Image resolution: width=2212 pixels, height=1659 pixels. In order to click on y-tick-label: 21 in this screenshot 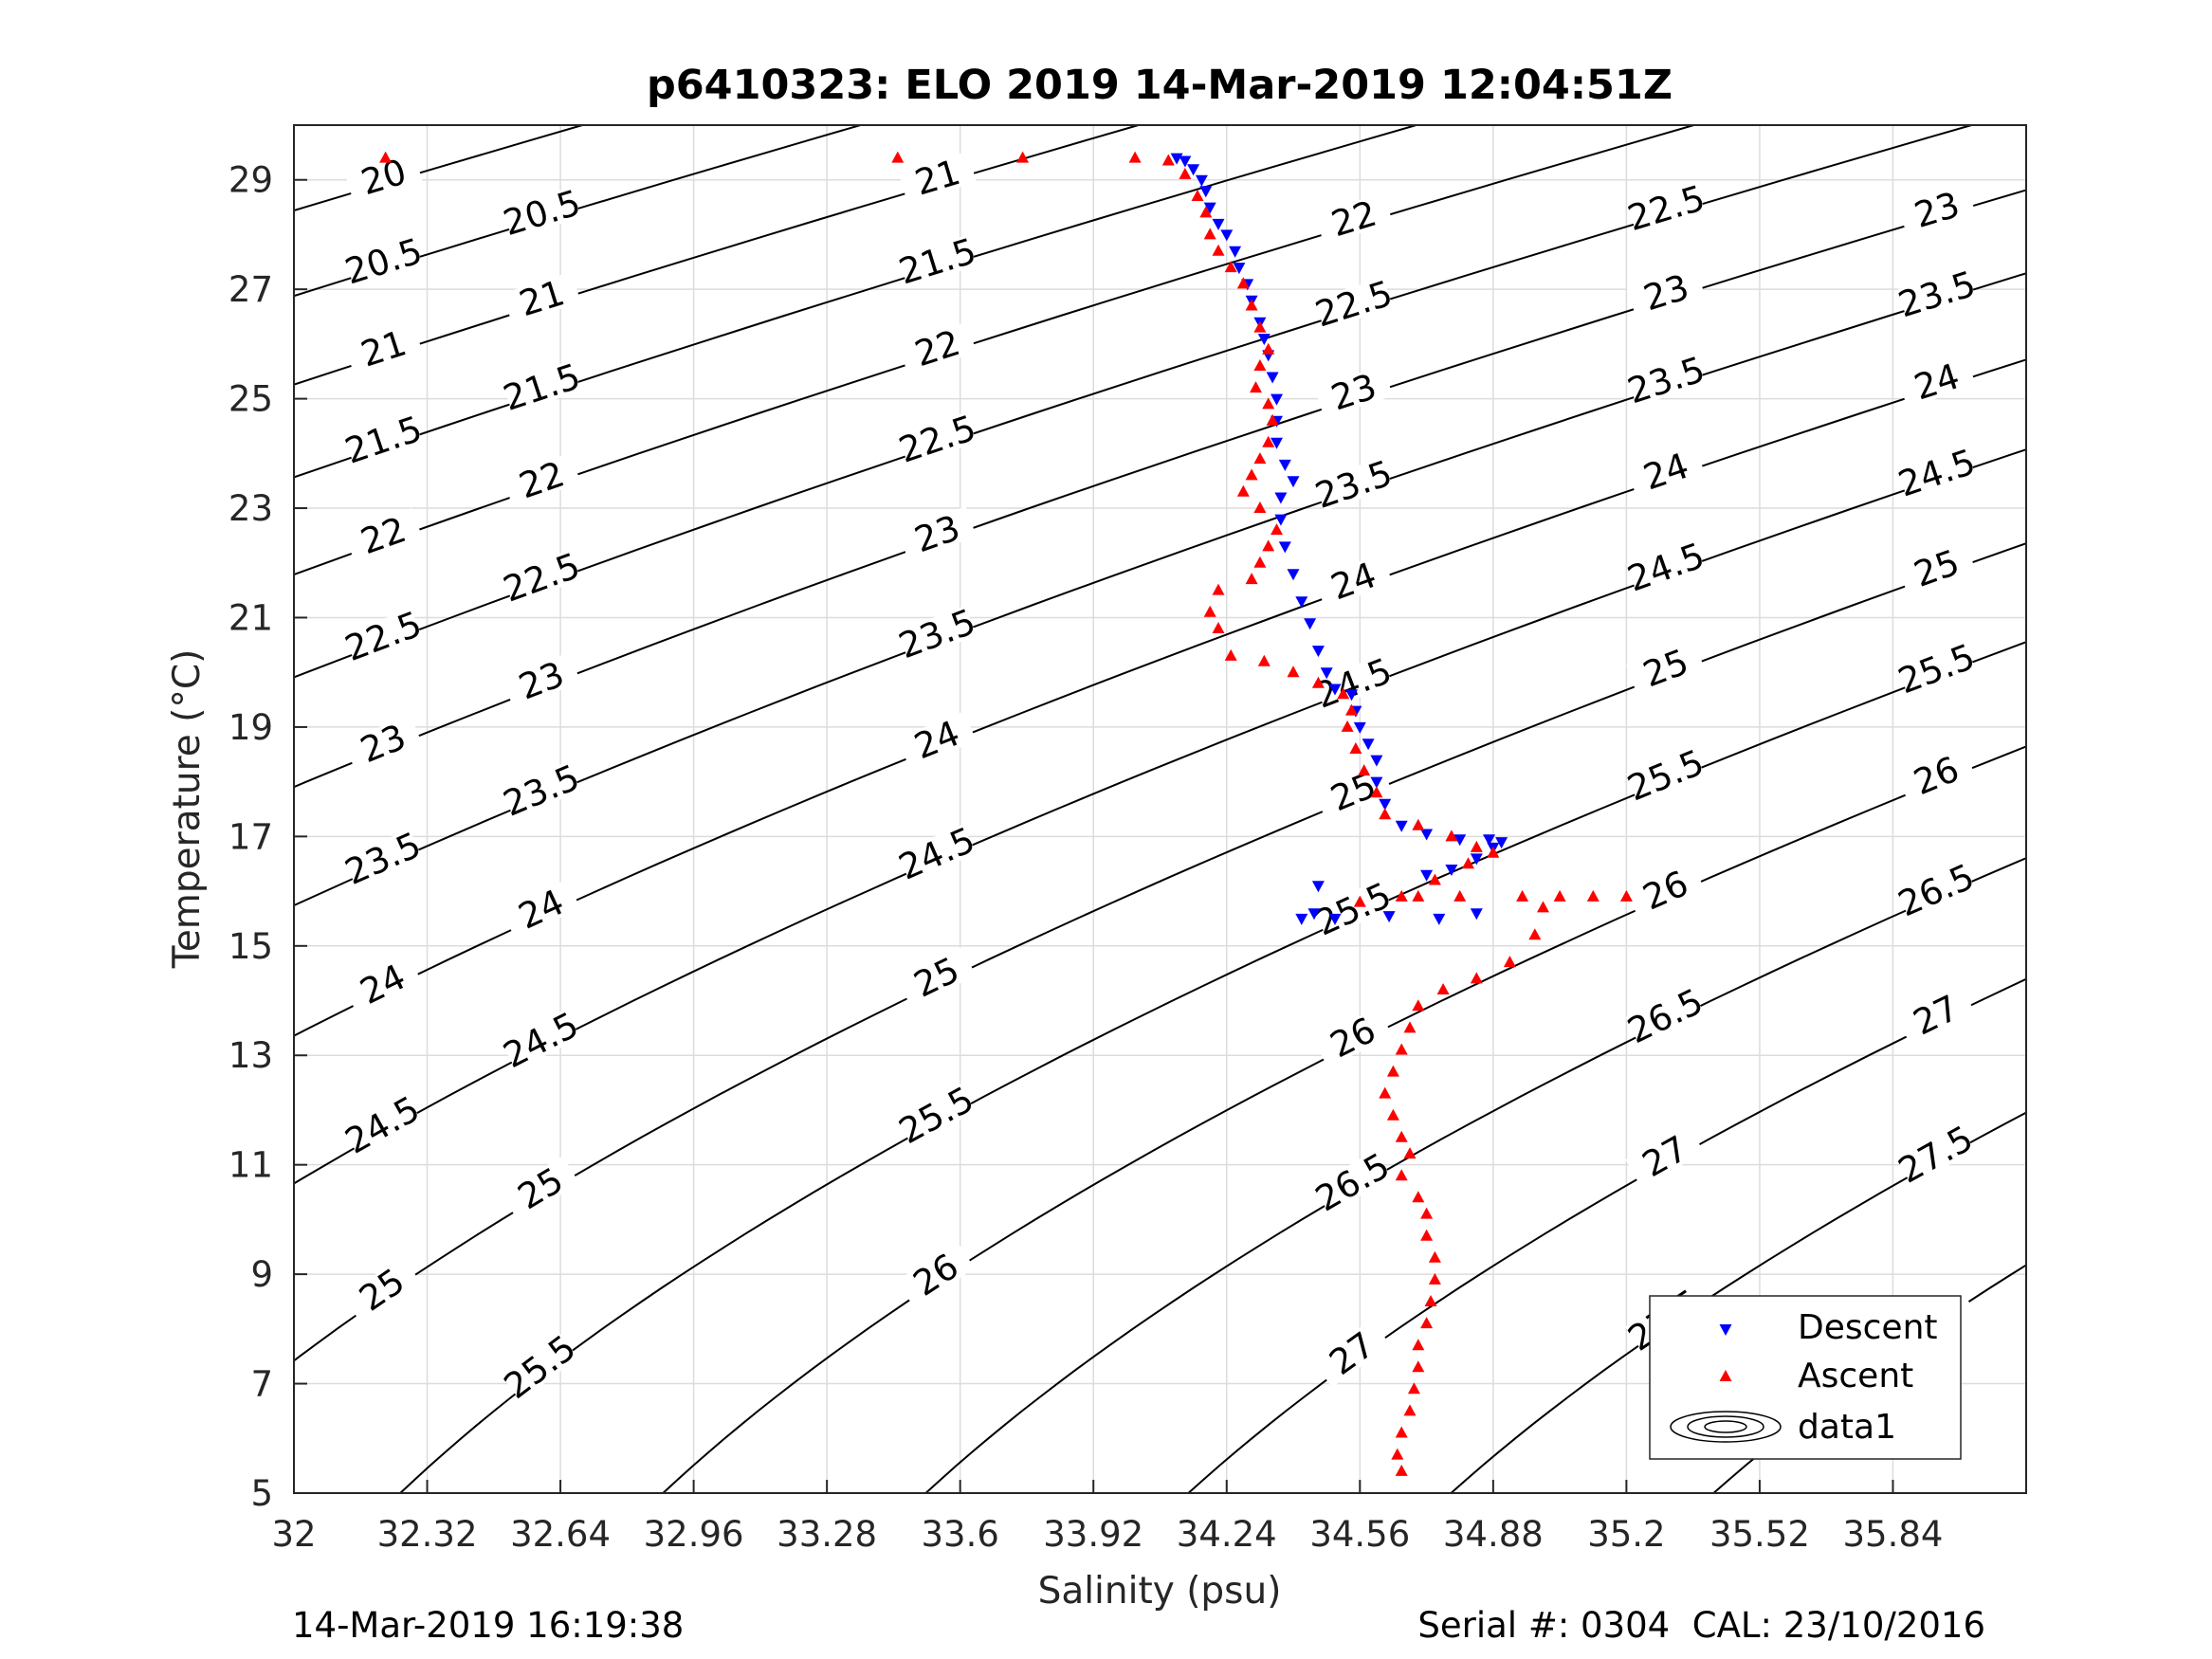, I will do `click(251, 617)`.